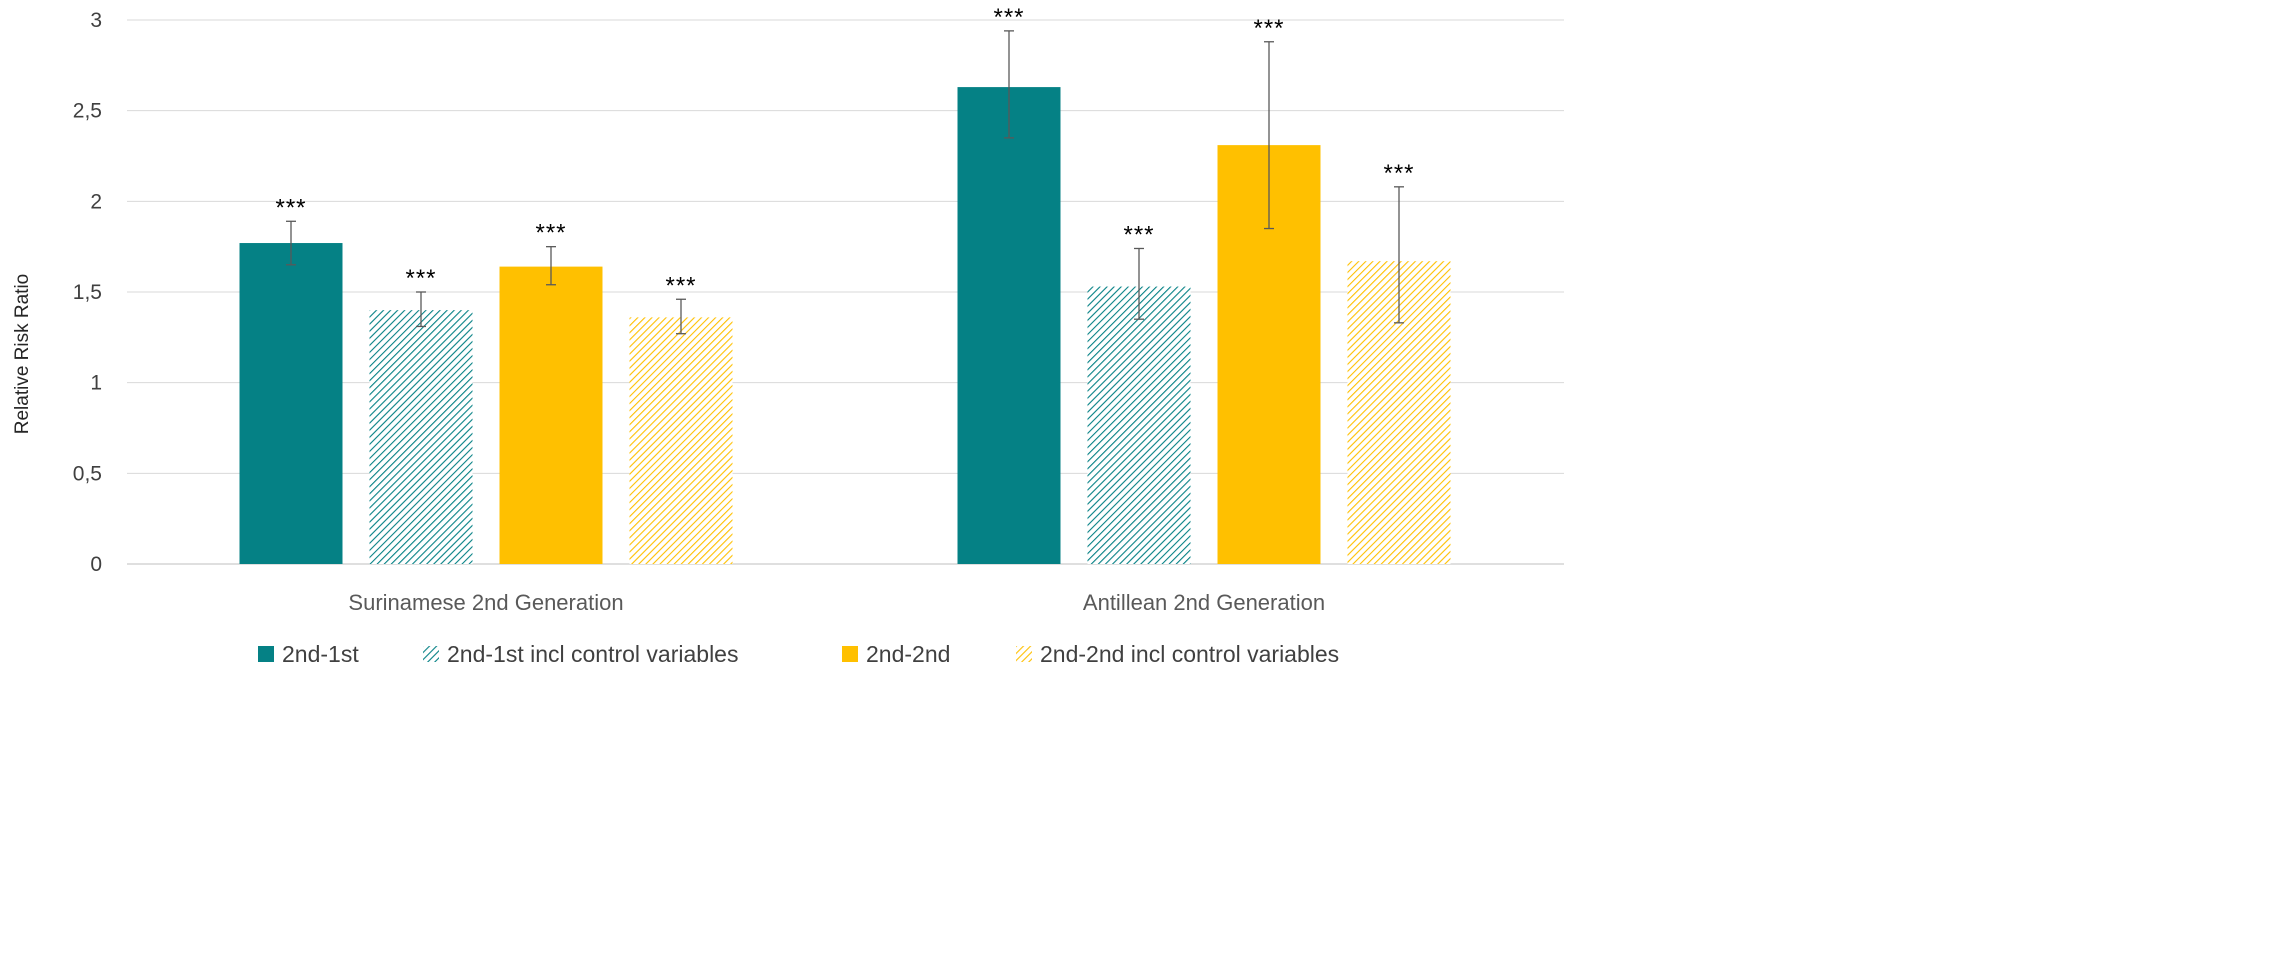 The image size is (2270, 962). What do you see at coordinates (592, 654) in the screenshot?
I see `legend-label: 2nd-1st incl control variables` at bounding box center [592, 654].